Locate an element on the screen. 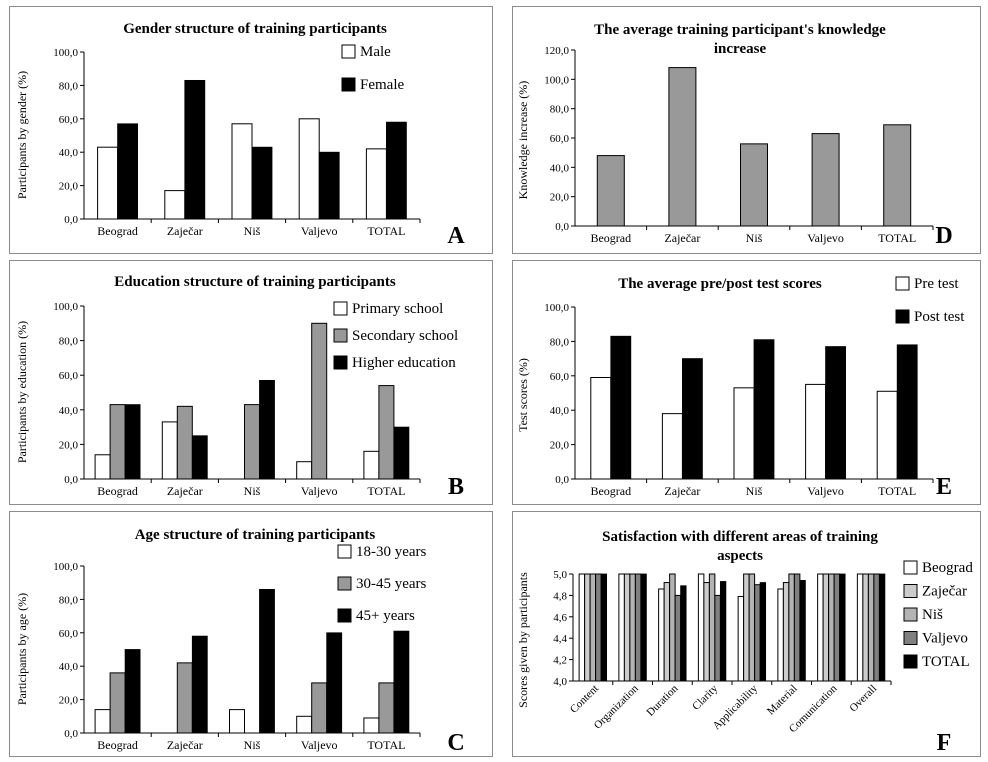 The height and width of the screenshot is (762, 988). y-tick-label: 4,2 is located at coordinates (560, 661).